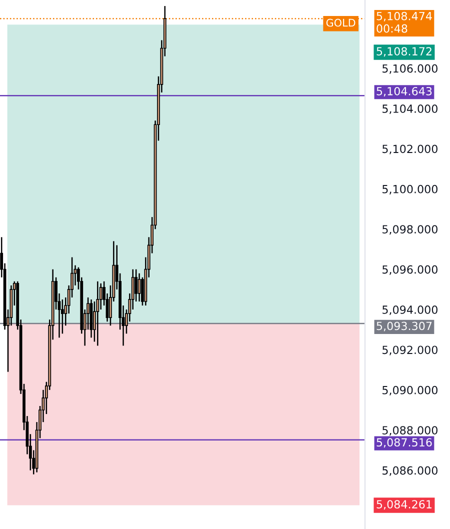 The width and height of the screenshot is (450, 529). I want to click on ref-line-label: 5,093.307, so click(404, 327).